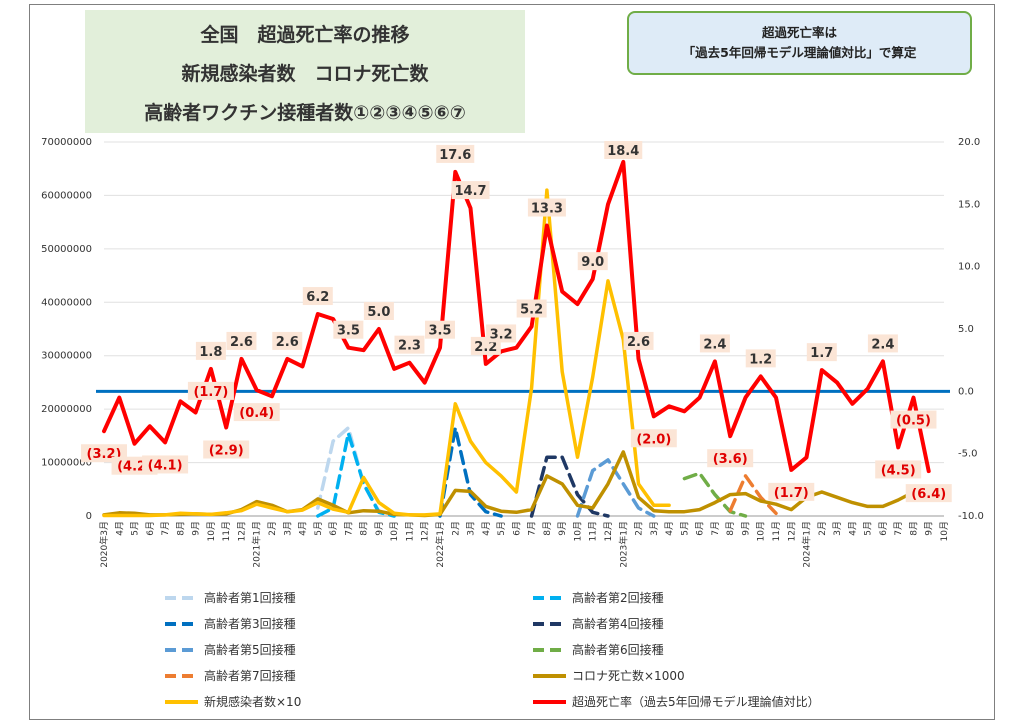 The width and height of the screenshot is (1024, 724). I want to click on chart-title-line-2: 新規感染者数 コロナ死亡数, so click(305, 74).